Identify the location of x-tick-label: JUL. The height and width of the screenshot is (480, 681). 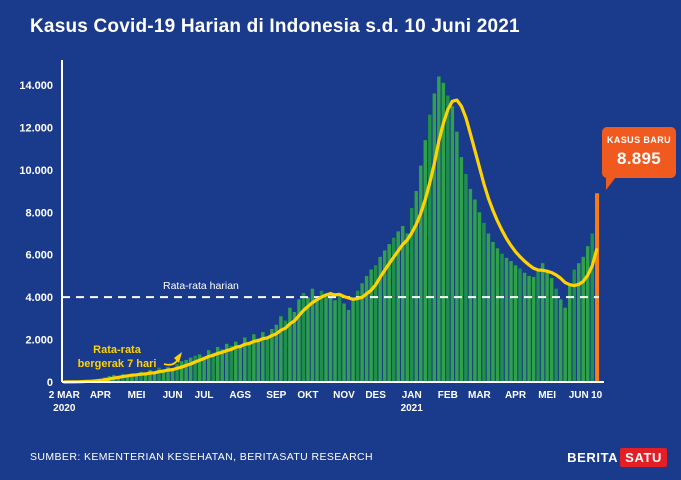
(204, 395).